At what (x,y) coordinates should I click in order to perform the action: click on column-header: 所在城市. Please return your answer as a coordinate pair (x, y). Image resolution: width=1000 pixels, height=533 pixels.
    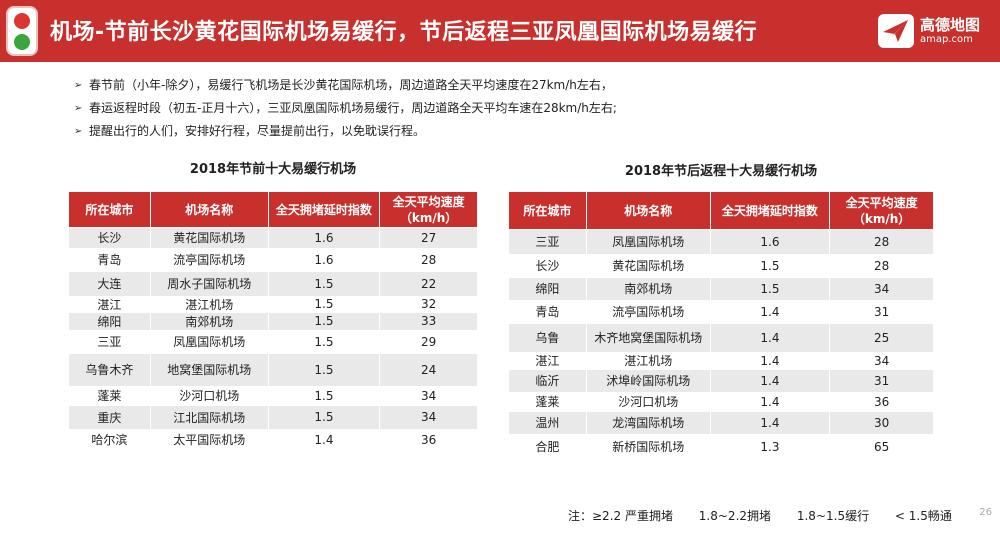
    Looking at the image, I should click on (109, 209).